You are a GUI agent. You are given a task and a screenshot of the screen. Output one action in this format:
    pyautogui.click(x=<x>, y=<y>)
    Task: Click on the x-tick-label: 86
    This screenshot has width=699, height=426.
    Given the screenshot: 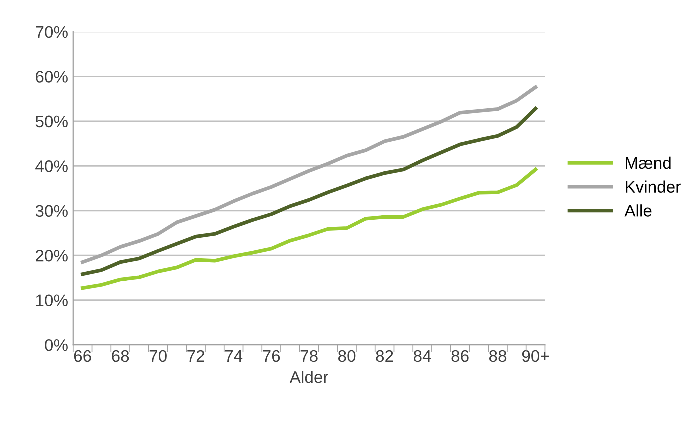 What is the action you would take?
    pyautogui.click(x=460, y=356)
    